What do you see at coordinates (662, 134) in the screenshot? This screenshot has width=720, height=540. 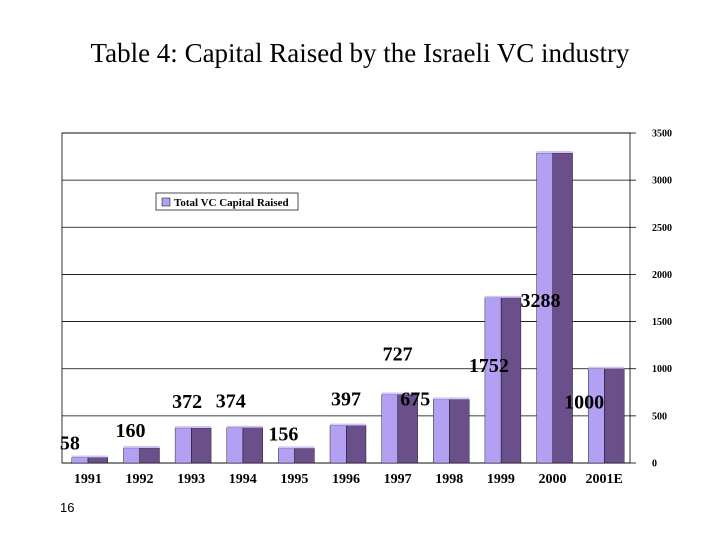 I see `y-tick-label: 3500` at bounding box center [662, 134].